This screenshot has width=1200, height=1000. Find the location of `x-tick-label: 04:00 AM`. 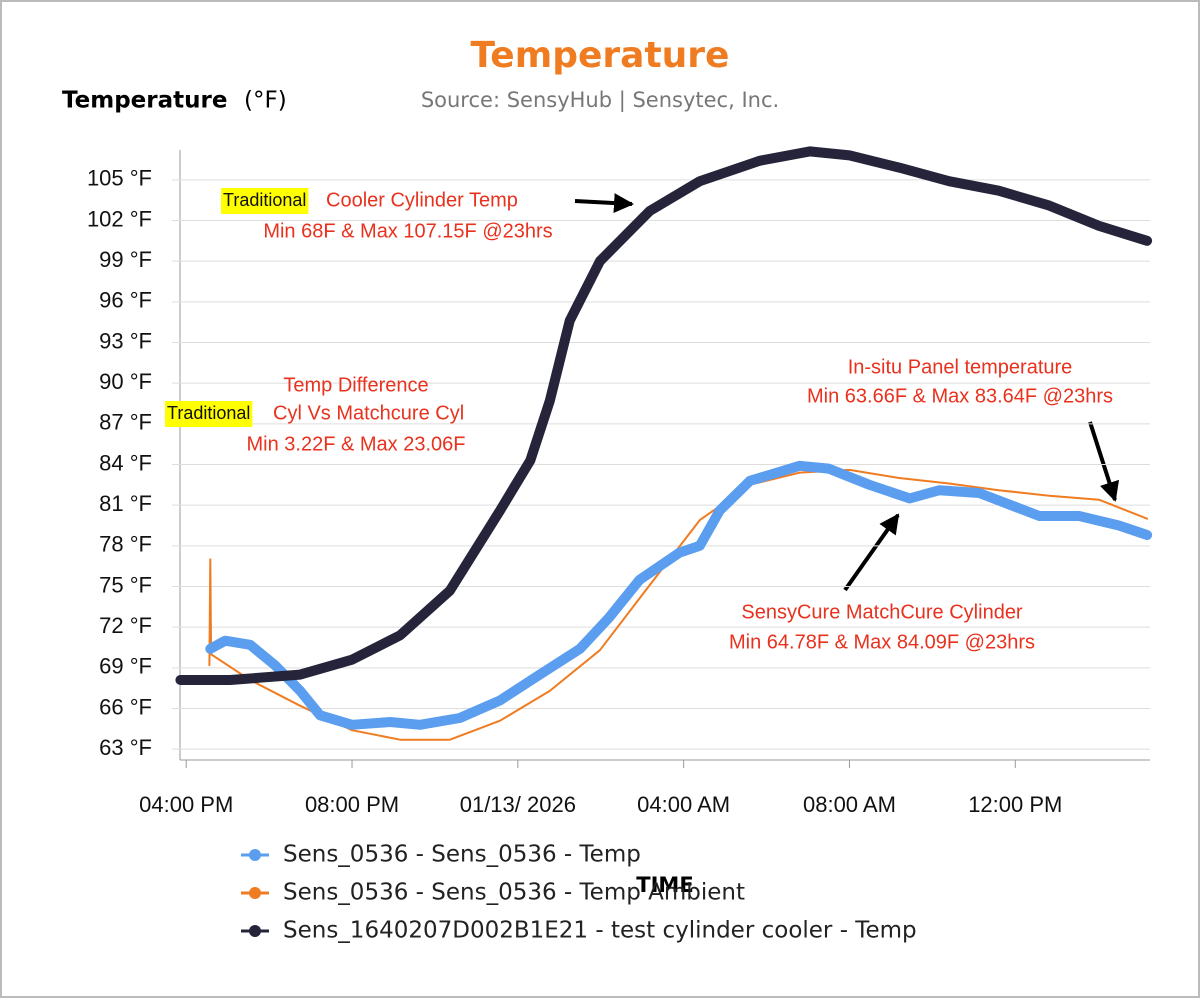

x-tick-label: 04:00 AM is located at coordinates (683, 804).